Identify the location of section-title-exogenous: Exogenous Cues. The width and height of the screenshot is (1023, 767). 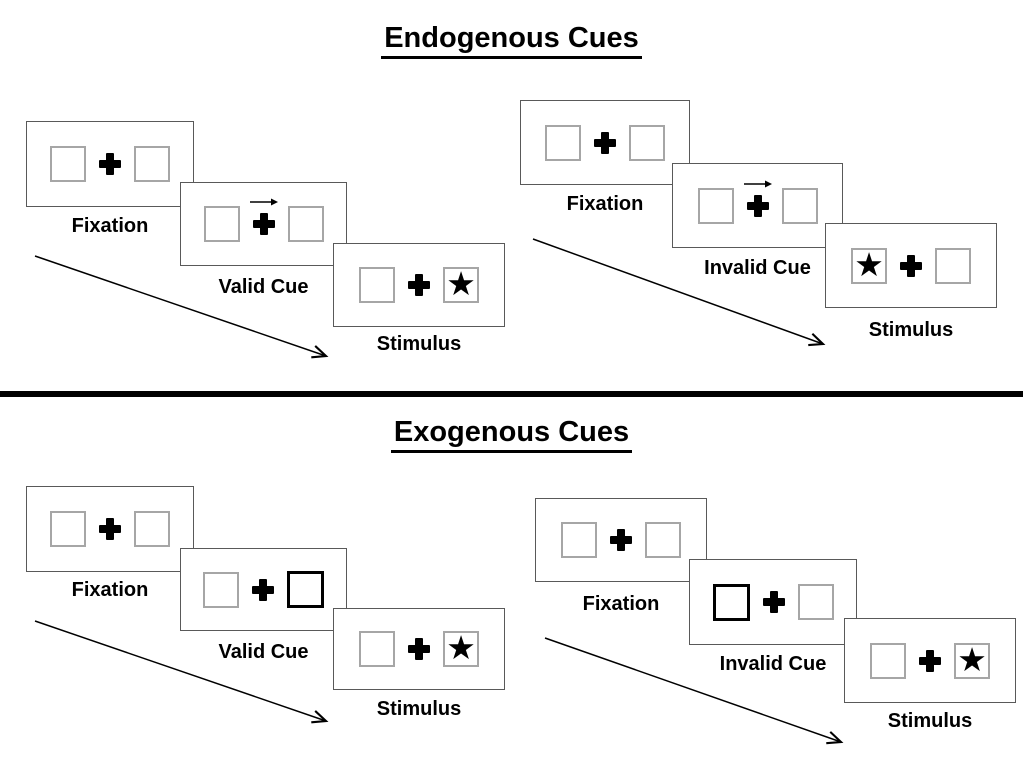
(511, 434).